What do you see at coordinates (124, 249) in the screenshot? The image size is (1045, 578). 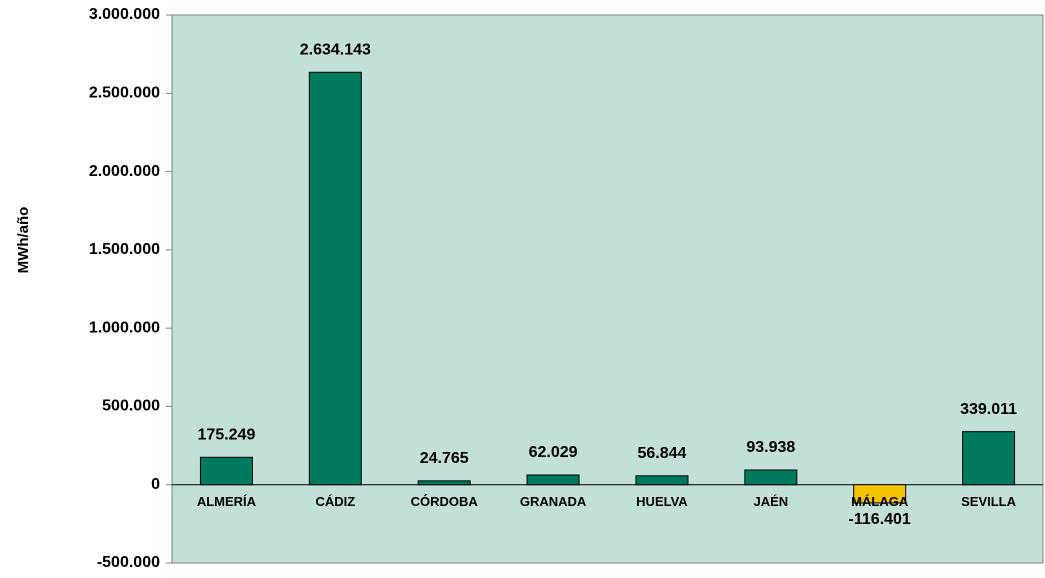 I see `y-tick-label: 1.500.000` at bounding box center [124, 249].